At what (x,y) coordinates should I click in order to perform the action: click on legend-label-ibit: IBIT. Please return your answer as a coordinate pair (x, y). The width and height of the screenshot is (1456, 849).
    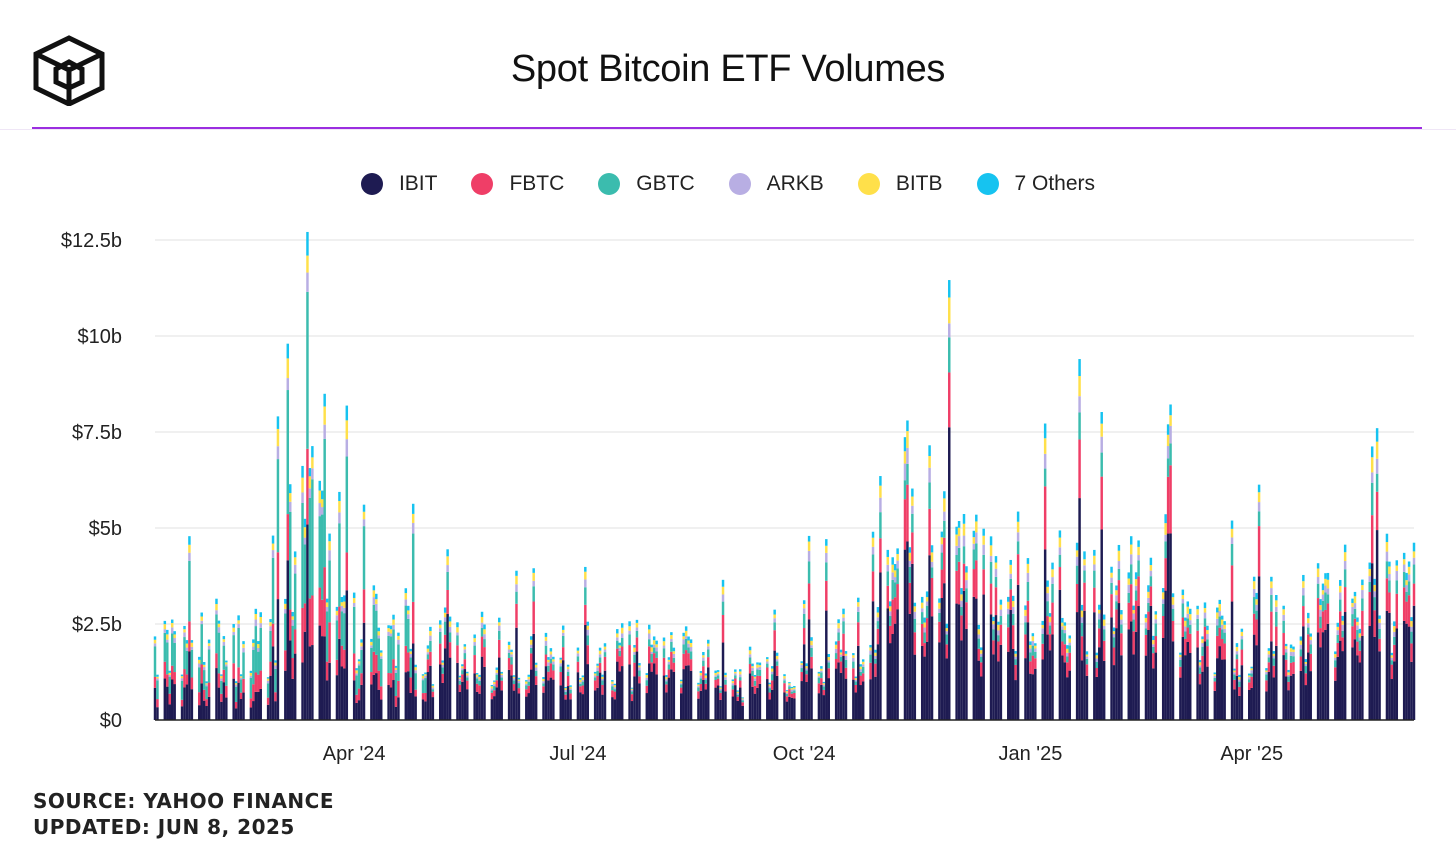
    Looking at the image, I should click on (418, 183).